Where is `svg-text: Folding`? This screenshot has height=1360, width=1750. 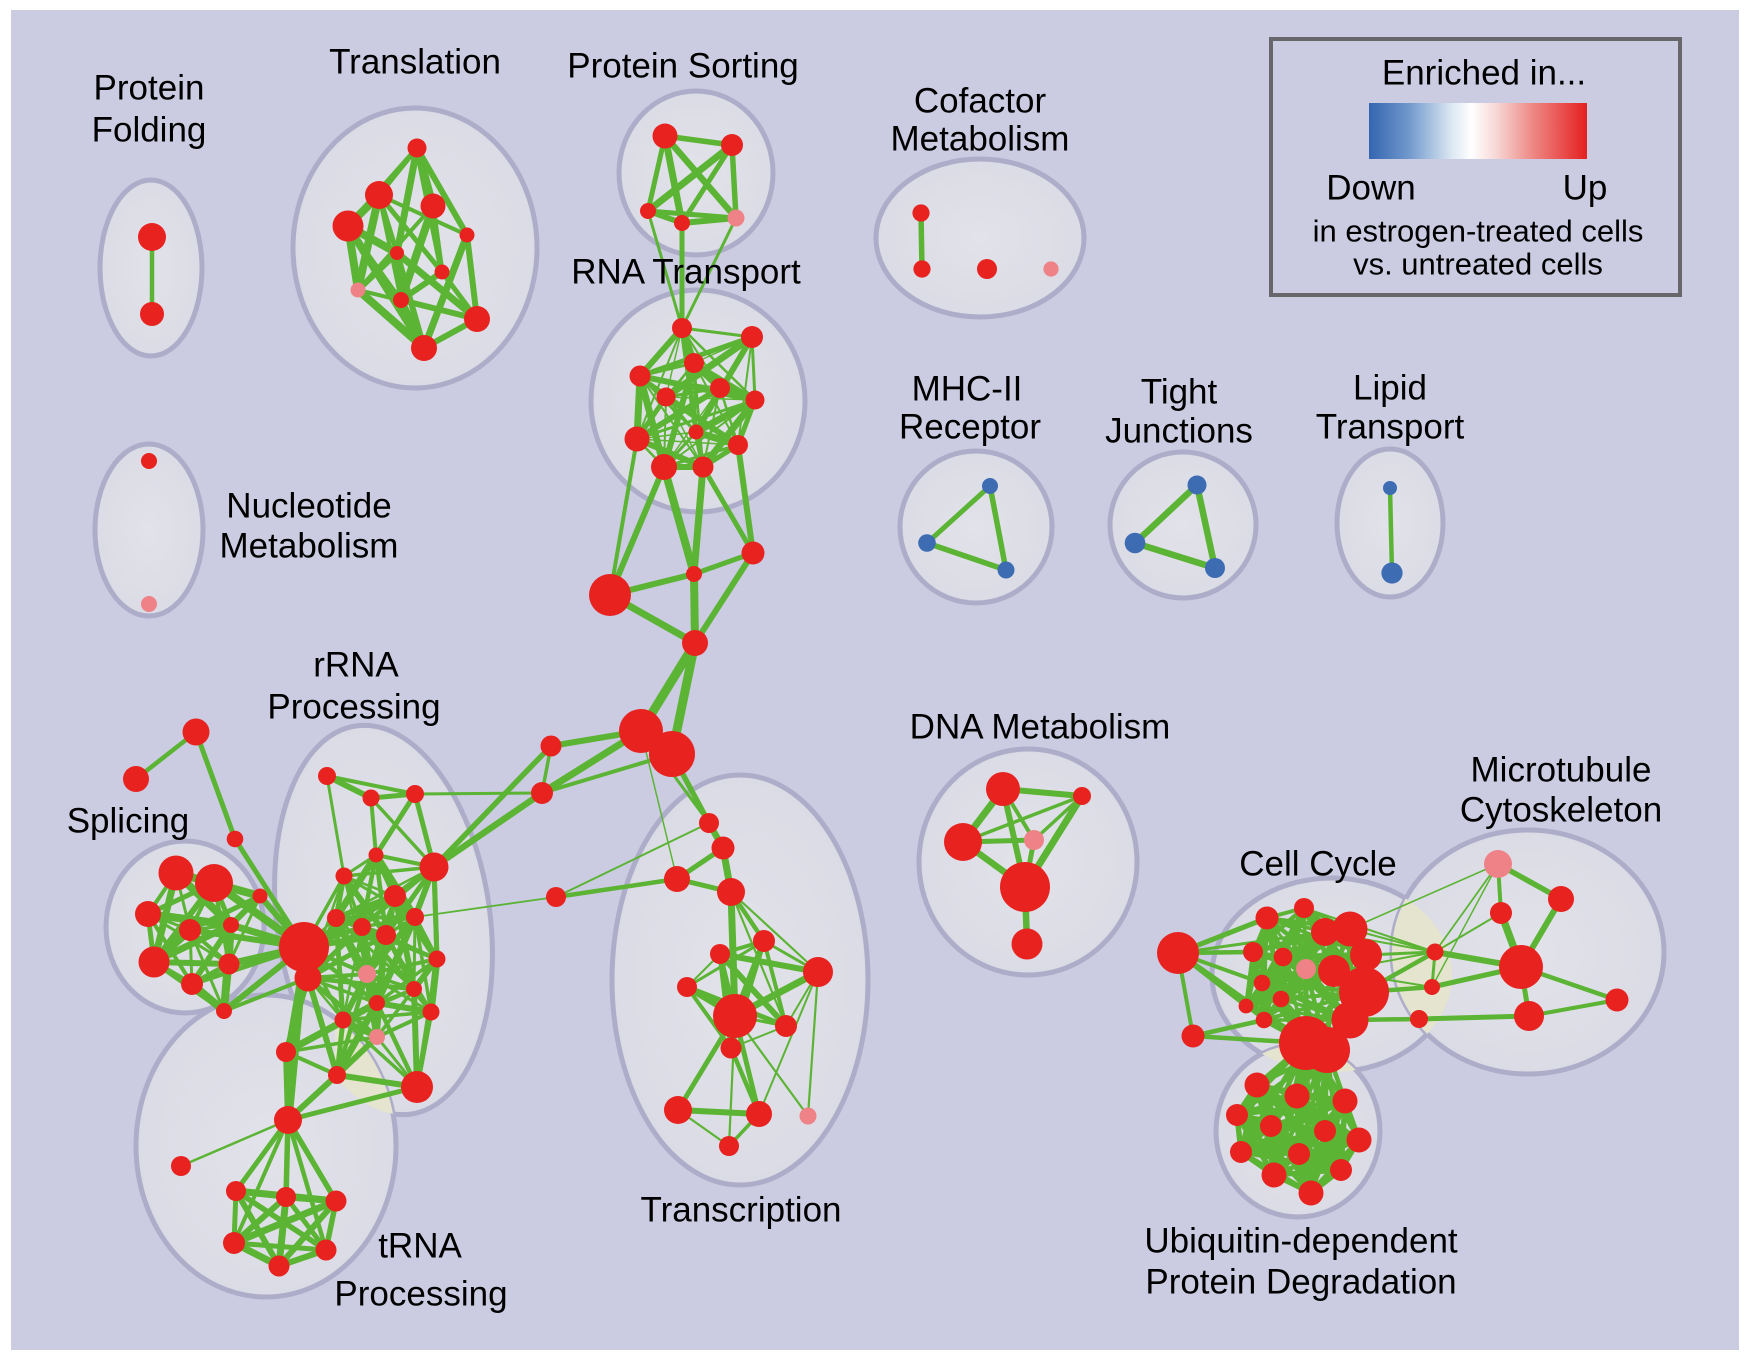
svg-text: Folding is located at coordinates (149, 130).